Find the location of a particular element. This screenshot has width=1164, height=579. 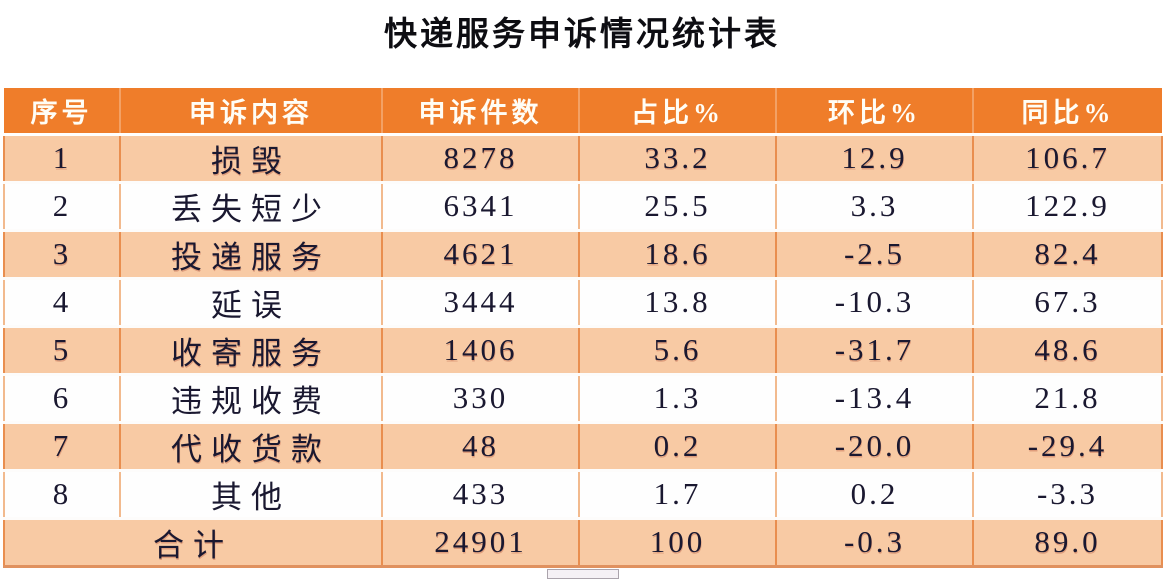

cell-total-mom: -0.3 is located at coordinates (874, 542).